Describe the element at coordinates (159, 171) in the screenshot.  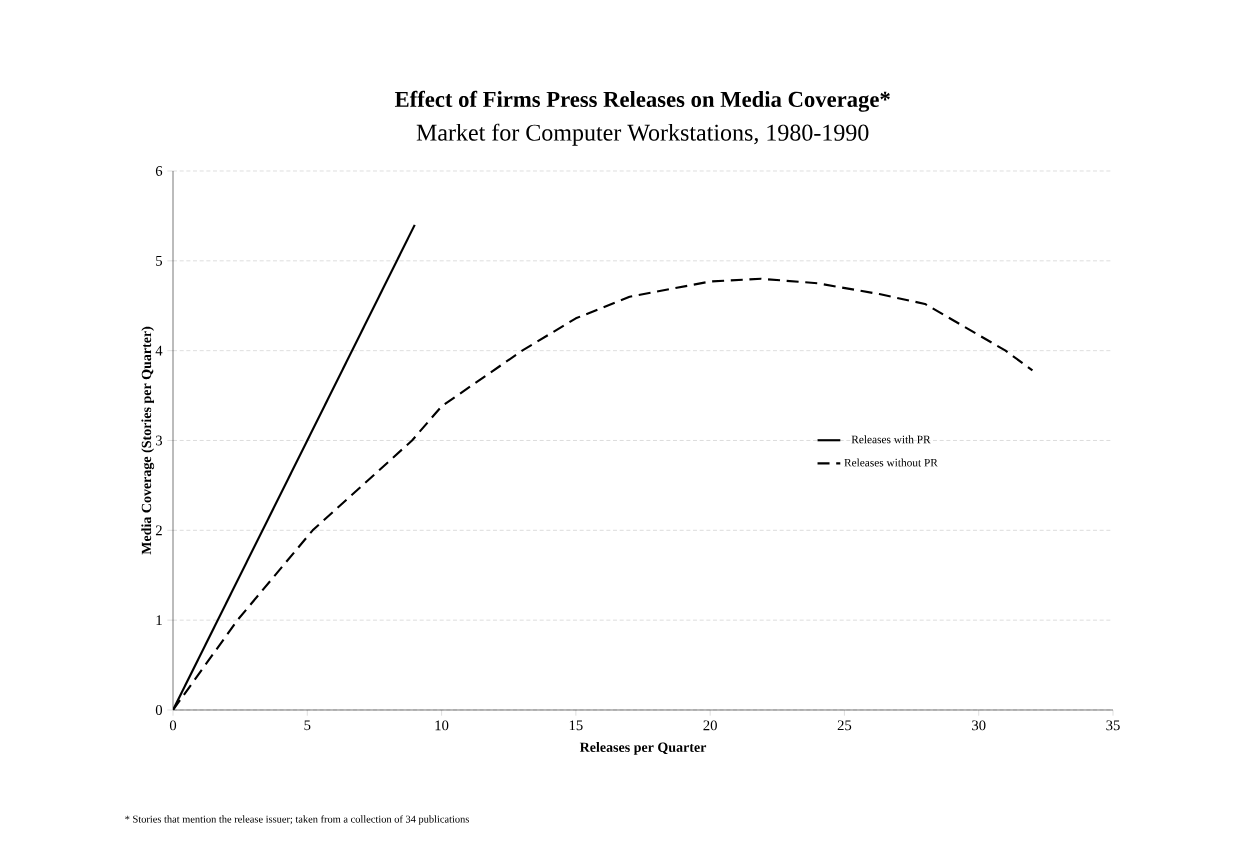
I see `y-tick-label: 6` at that location.